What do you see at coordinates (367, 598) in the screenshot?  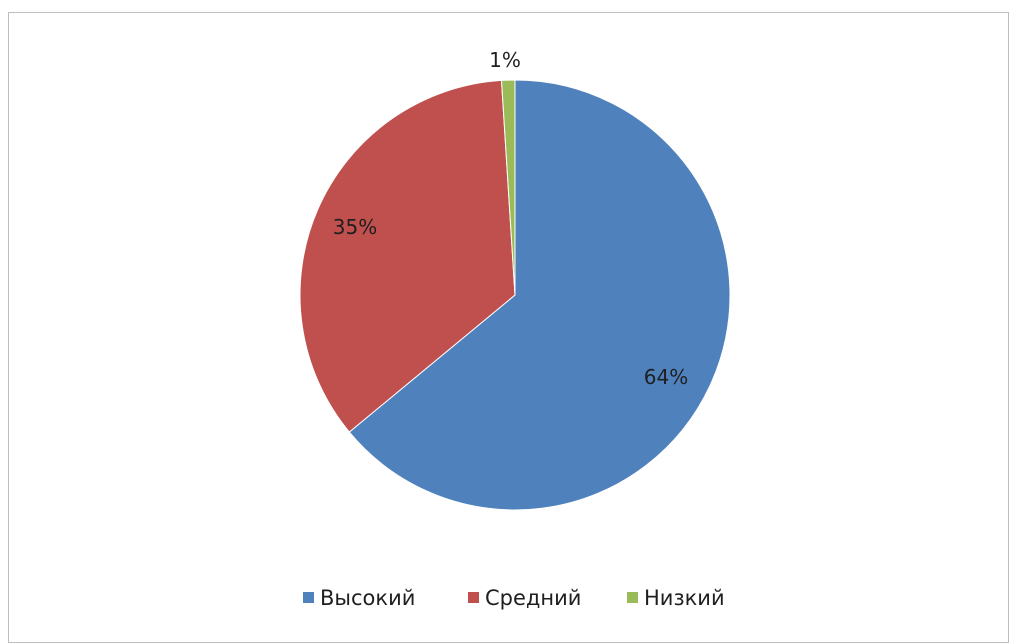 I see `legend-label-1: Высокий` at bounding box center [367, 598].